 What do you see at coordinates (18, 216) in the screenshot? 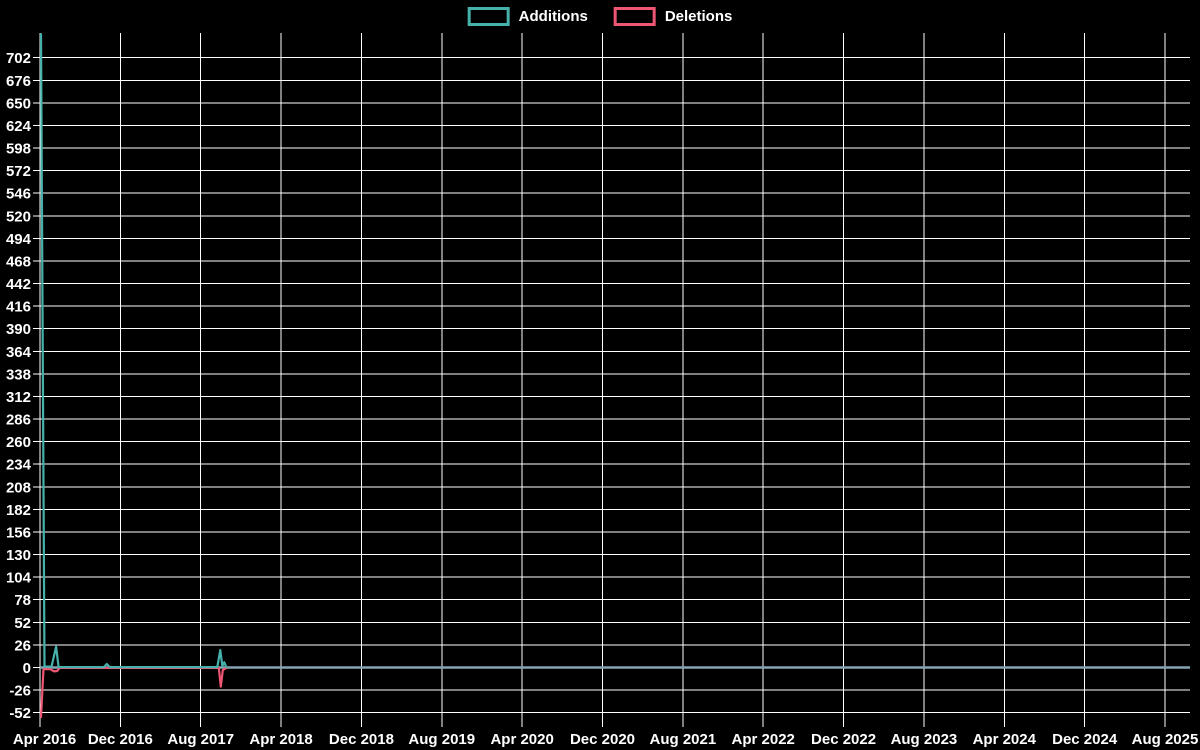
I see `y-tick-label: 520` at bounding box center [18, 216].